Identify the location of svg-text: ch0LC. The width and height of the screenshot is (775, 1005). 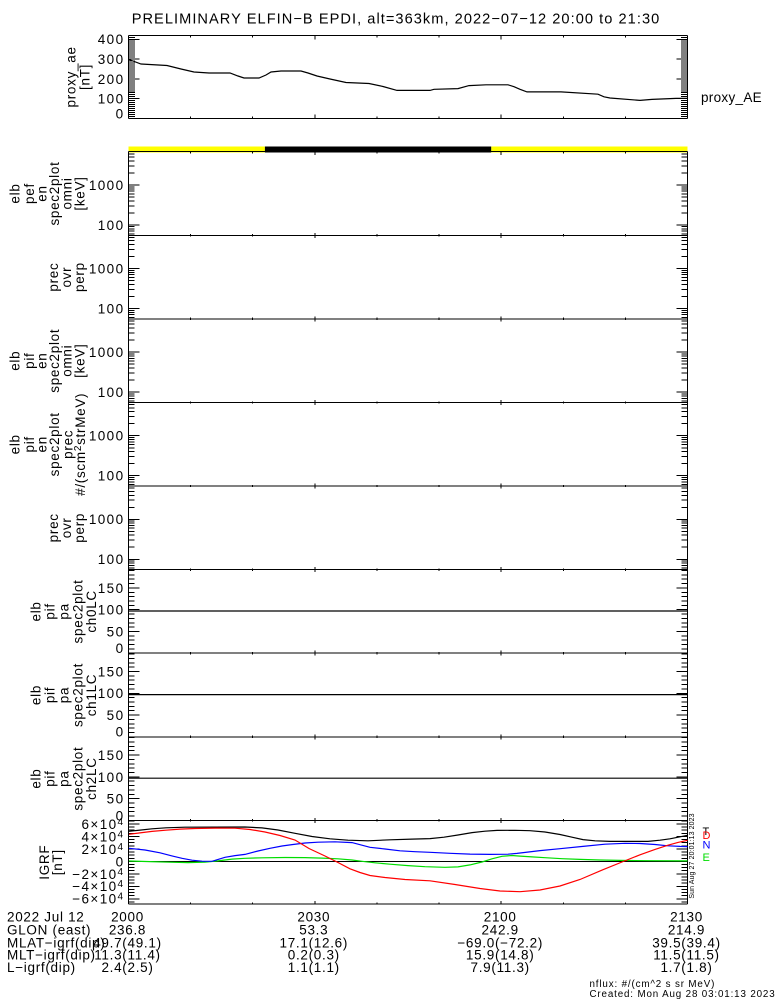
(91, 611).